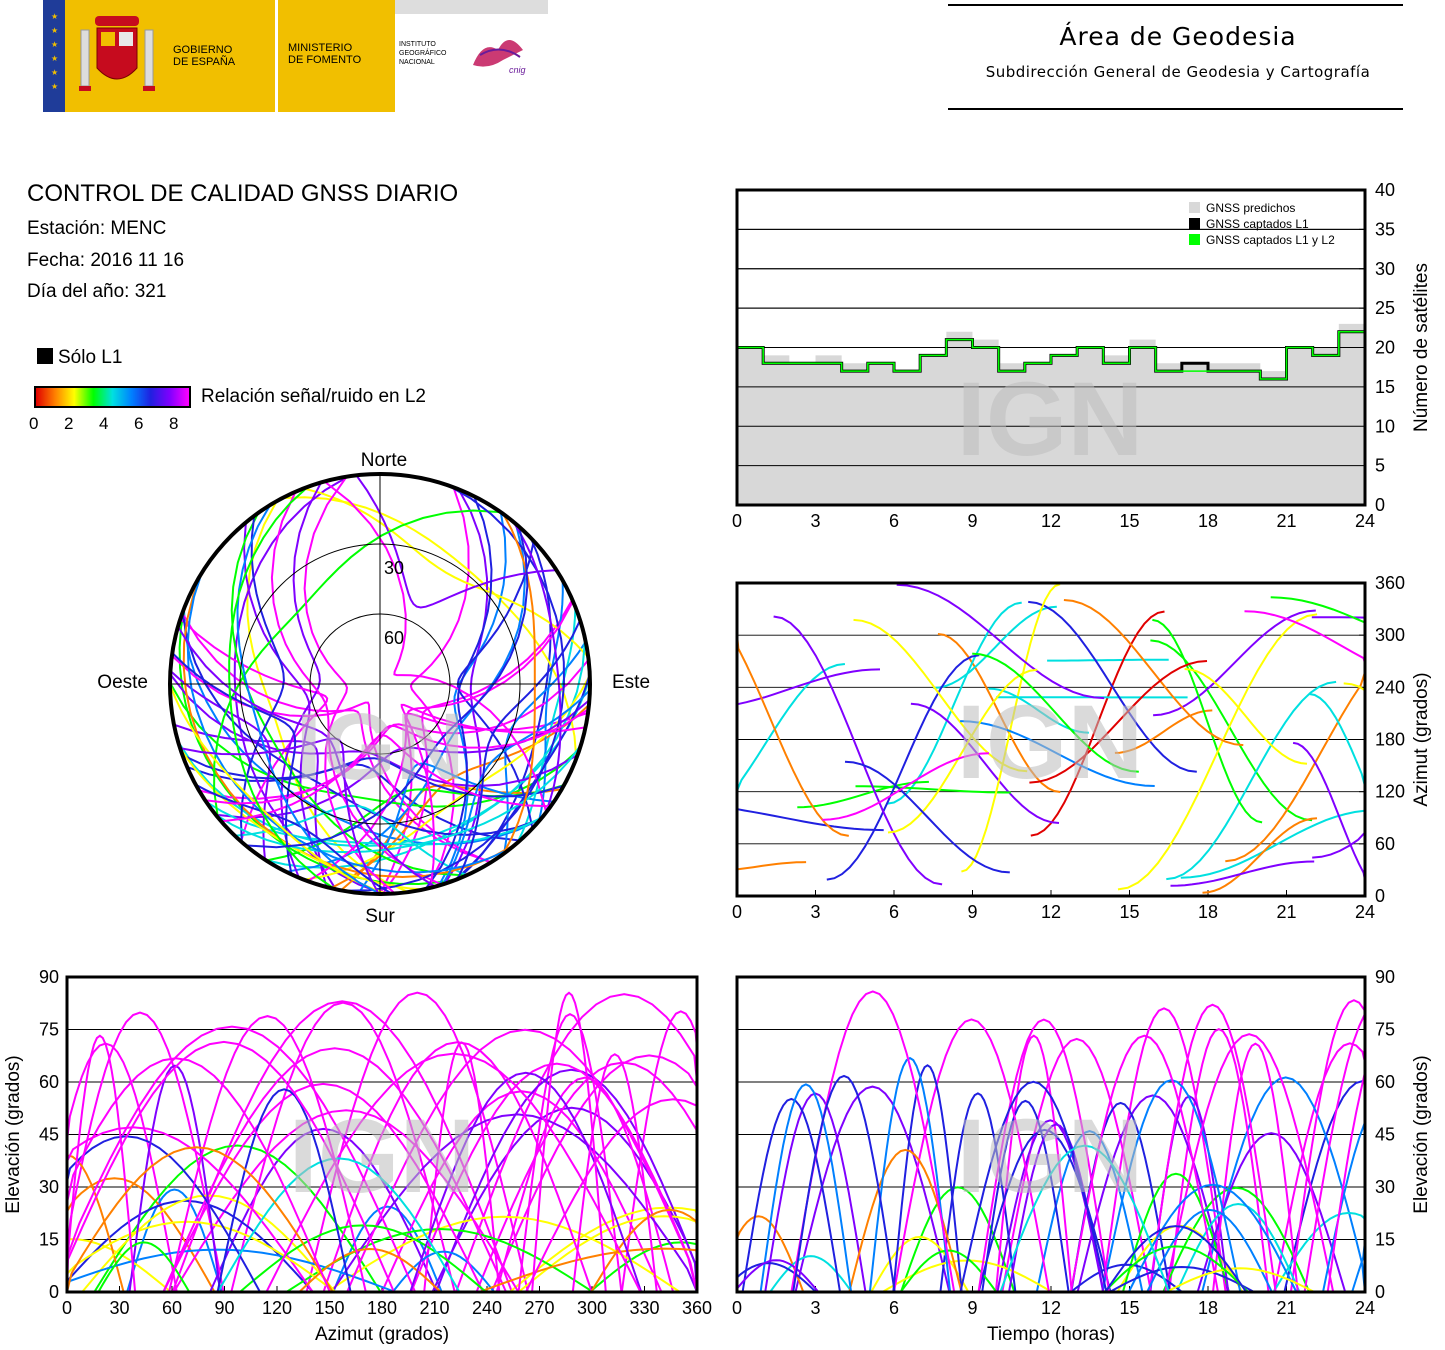 The width and height of the screenshot is (1445, 1350). I want to click on y-tick-label: 15, so click(1385, 387).